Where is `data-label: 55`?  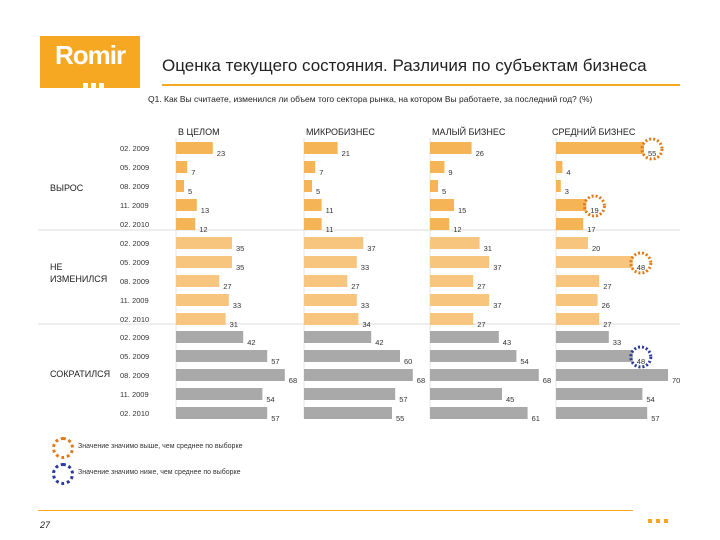 data-label: 55 is located at coordinates (400, 418).